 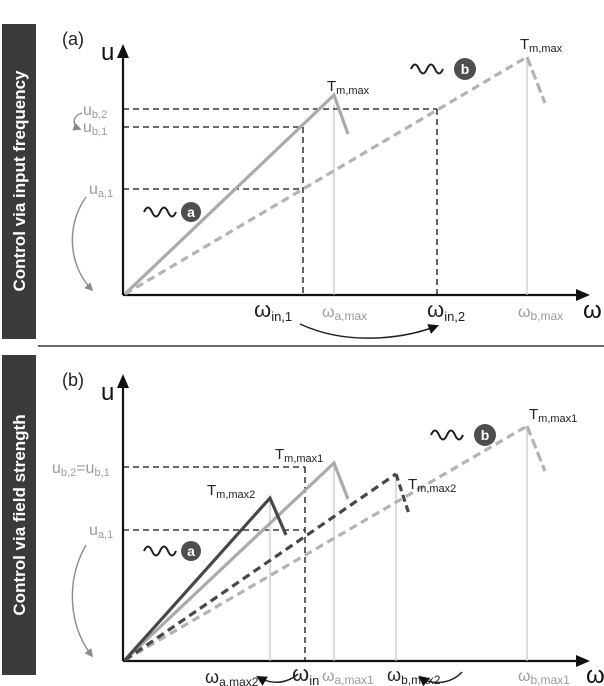 What do you see at coordinates (123, 381) in the screenshot?
I see `y-axis-arrow-b` at bounding box center [123, 381].